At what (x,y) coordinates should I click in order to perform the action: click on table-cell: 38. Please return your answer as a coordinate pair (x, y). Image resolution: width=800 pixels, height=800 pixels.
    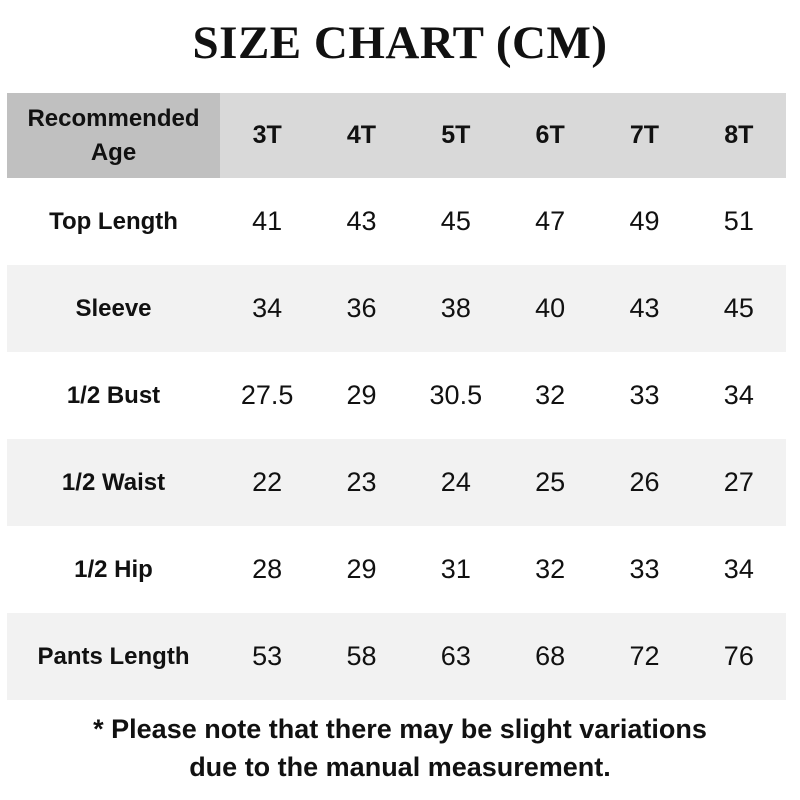
    Looking at the image, I should click on (455, 308).